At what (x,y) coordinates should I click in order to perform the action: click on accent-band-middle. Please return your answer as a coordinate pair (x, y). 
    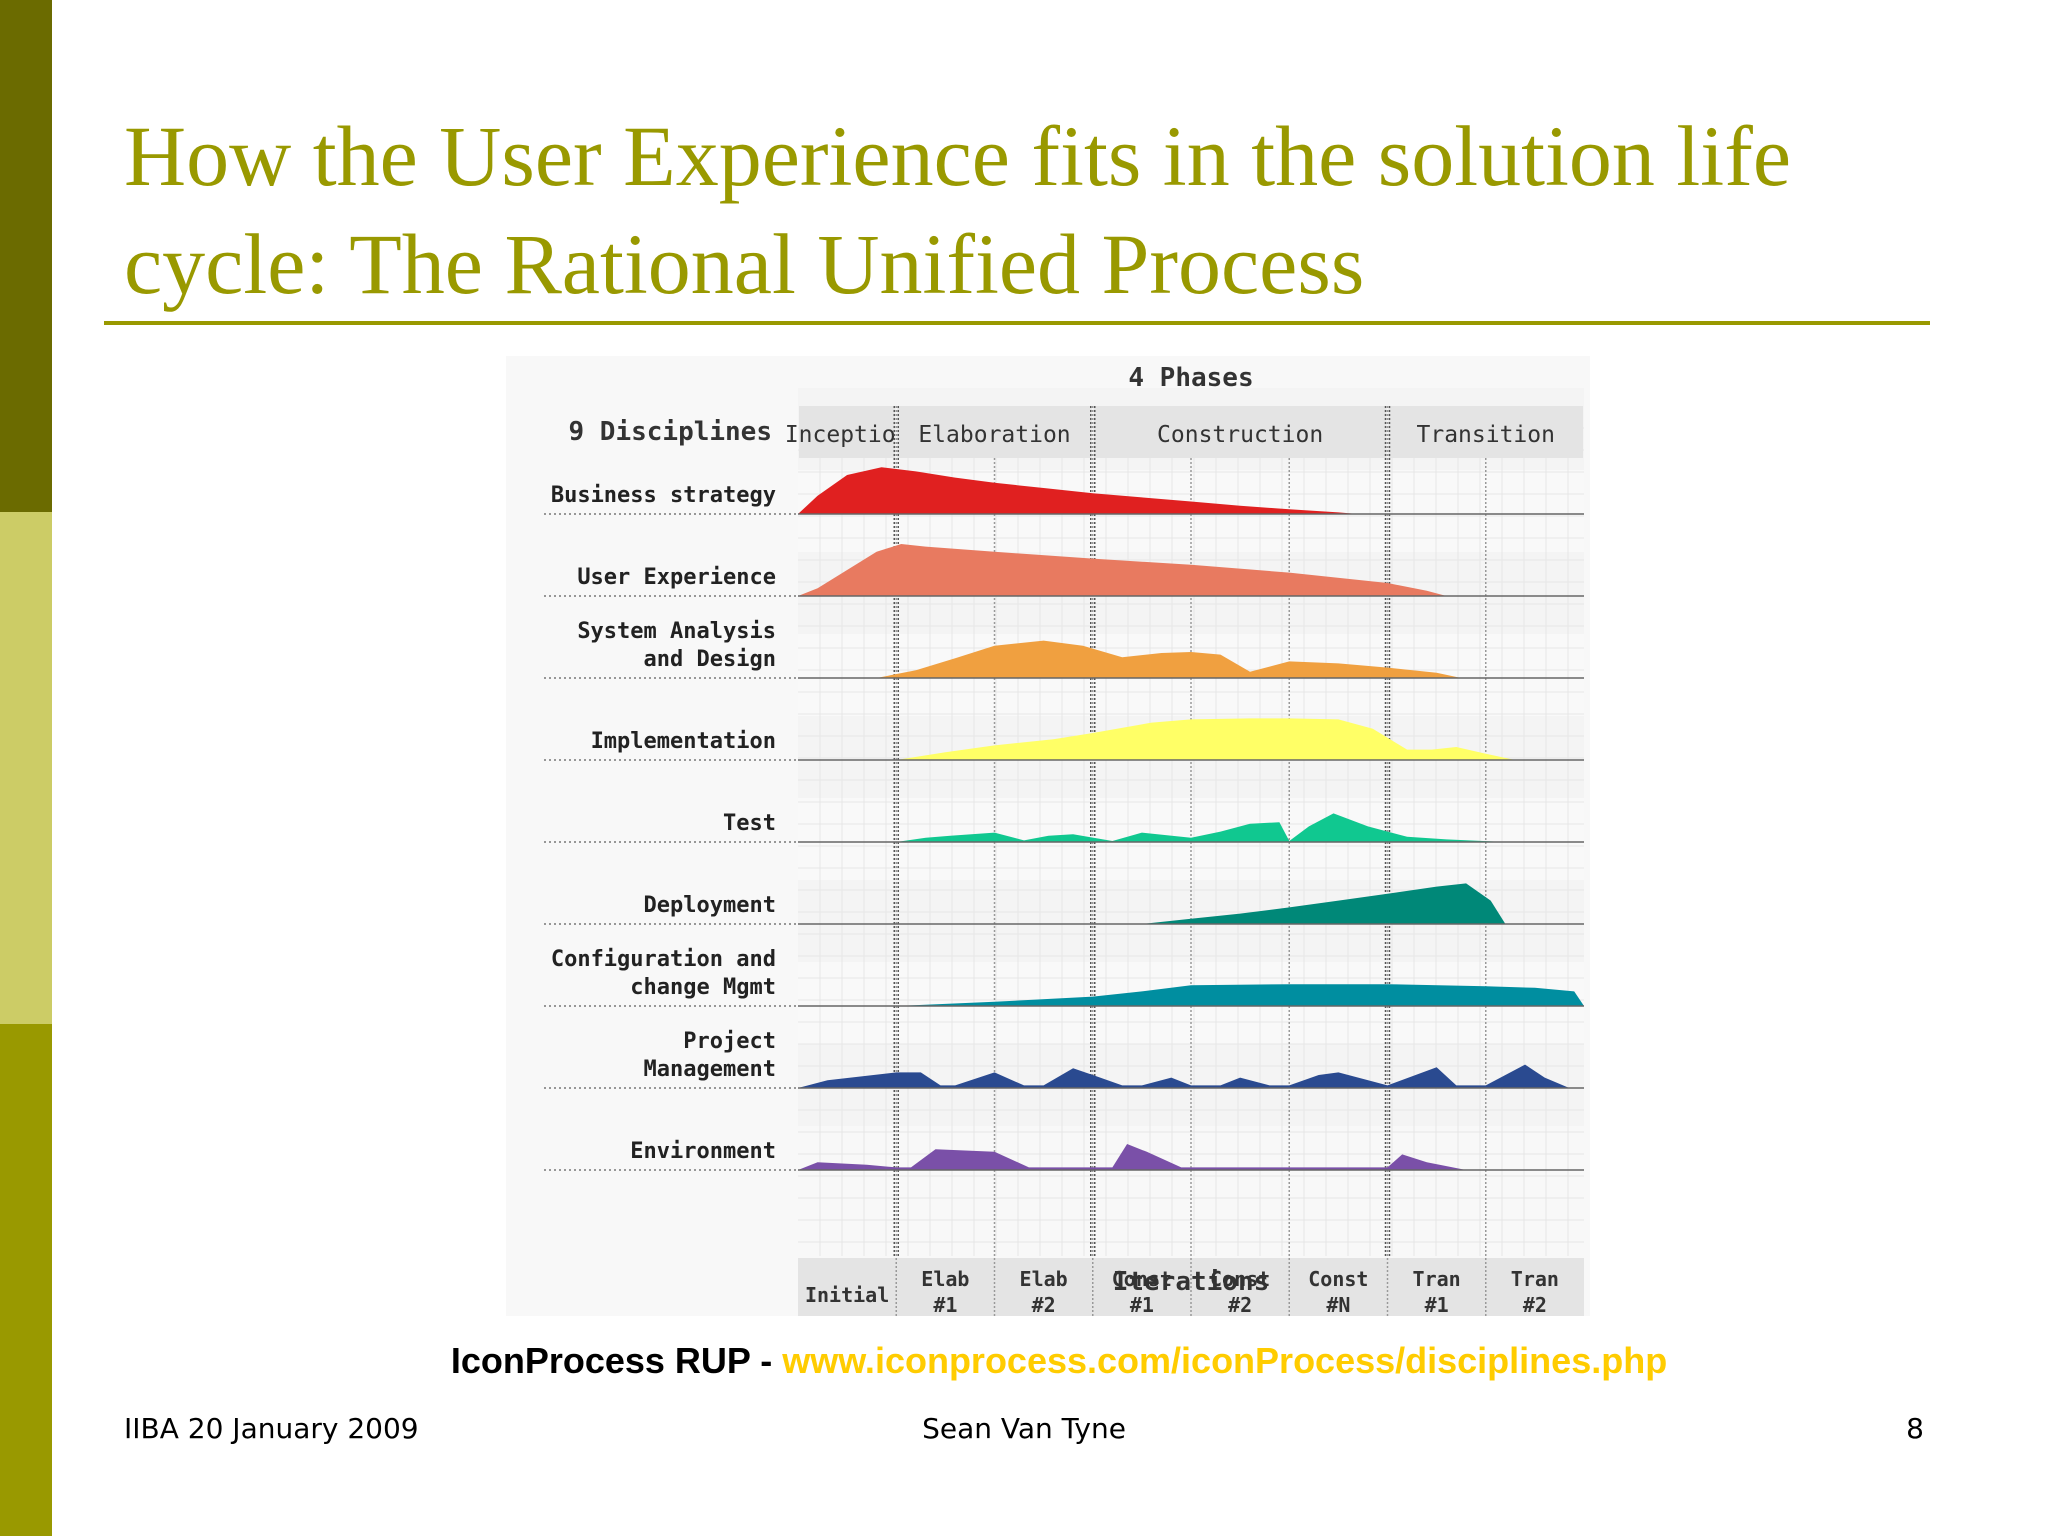
    Looking at the image, I should click on (26, 768).